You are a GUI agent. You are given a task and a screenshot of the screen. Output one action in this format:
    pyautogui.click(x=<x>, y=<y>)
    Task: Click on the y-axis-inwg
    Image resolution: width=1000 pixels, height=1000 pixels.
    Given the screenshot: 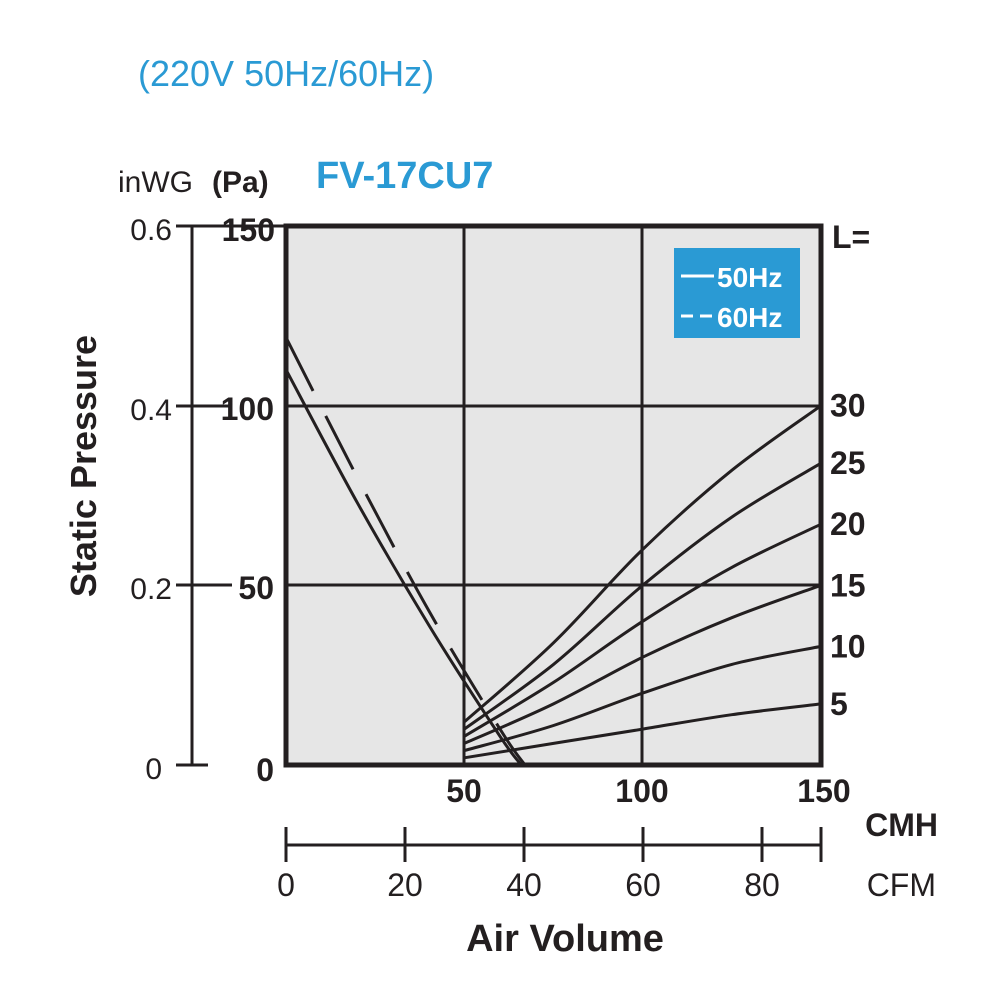 What is the action you would take?
    pyautogui.click(x=231, y=495)
    